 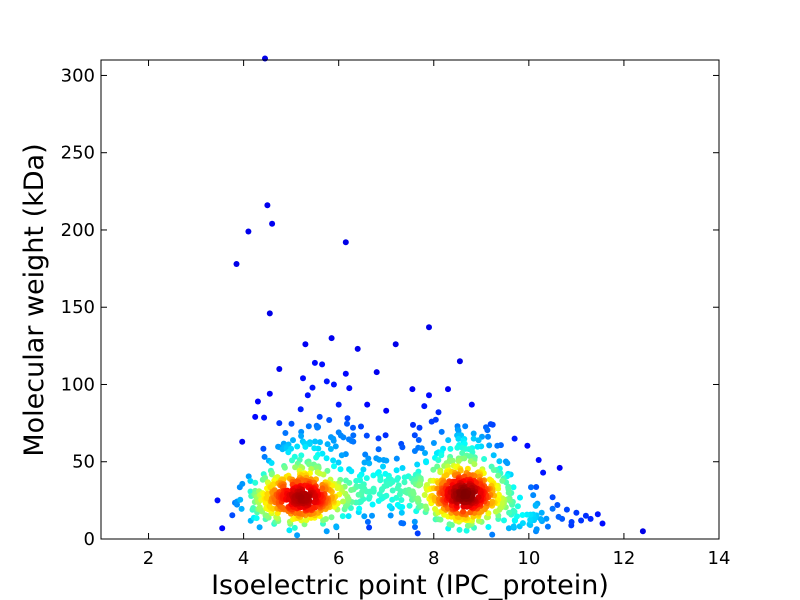 What do you see at coordinates (338, 558) in the screenshot?
I see `x-tick-label: 6` at bounding box center [338, 558].